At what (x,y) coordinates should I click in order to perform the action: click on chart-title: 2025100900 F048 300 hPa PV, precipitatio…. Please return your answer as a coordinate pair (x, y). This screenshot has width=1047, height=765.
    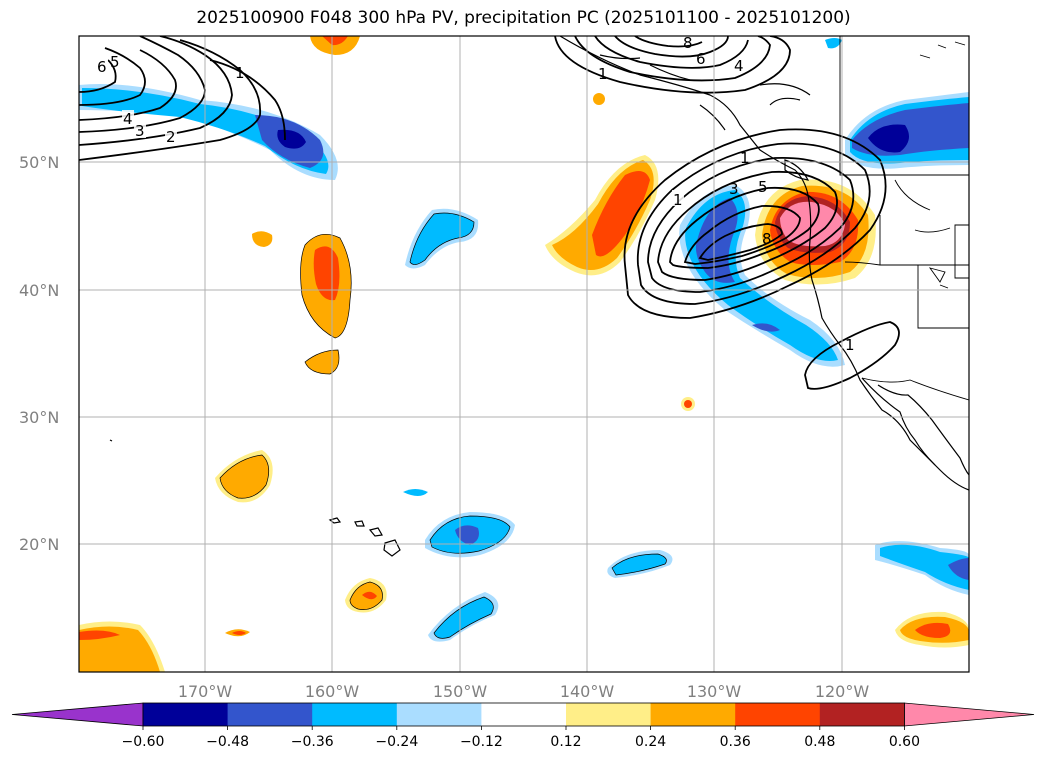
    Looking at the image, I should click on (523, 18).